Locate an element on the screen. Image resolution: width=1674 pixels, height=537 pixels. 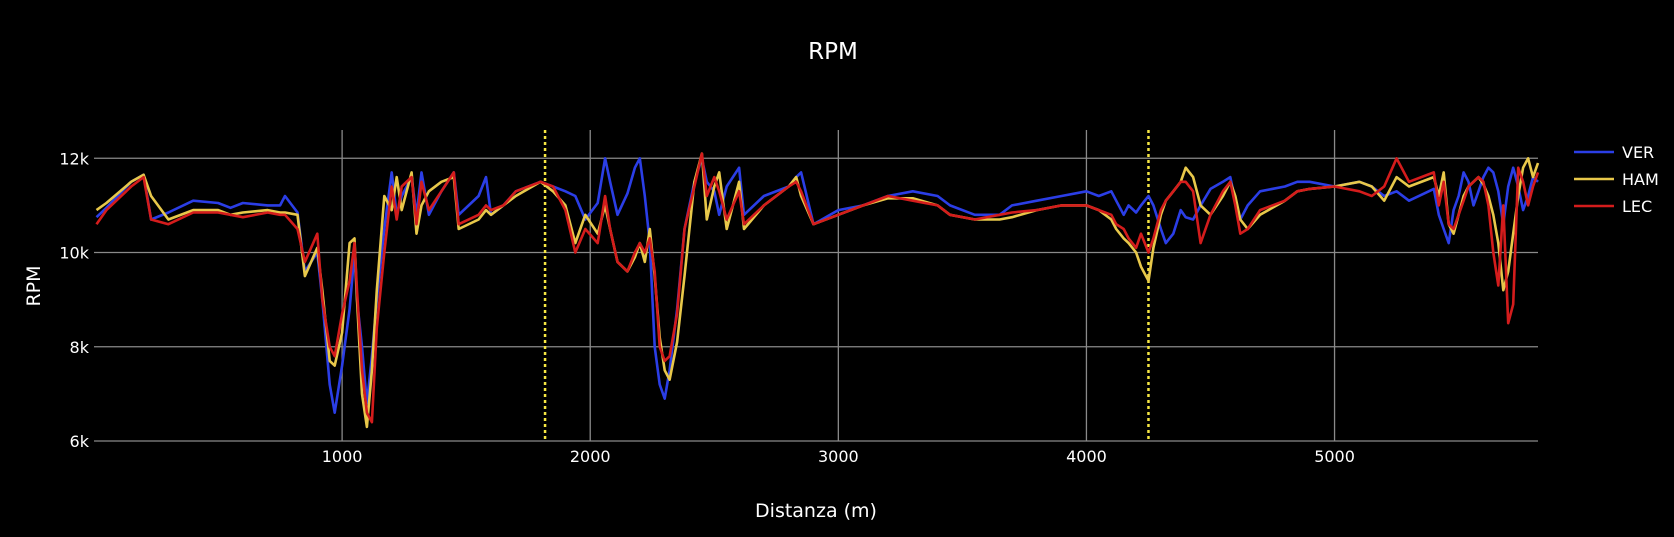
legend-label-ham: HAM is located at coordinates (1640, 179).